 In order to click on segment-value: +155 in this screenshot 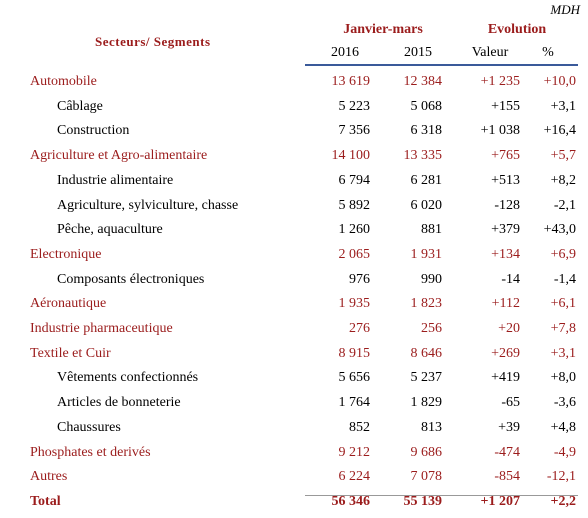, I will do `click(505, 106)`.